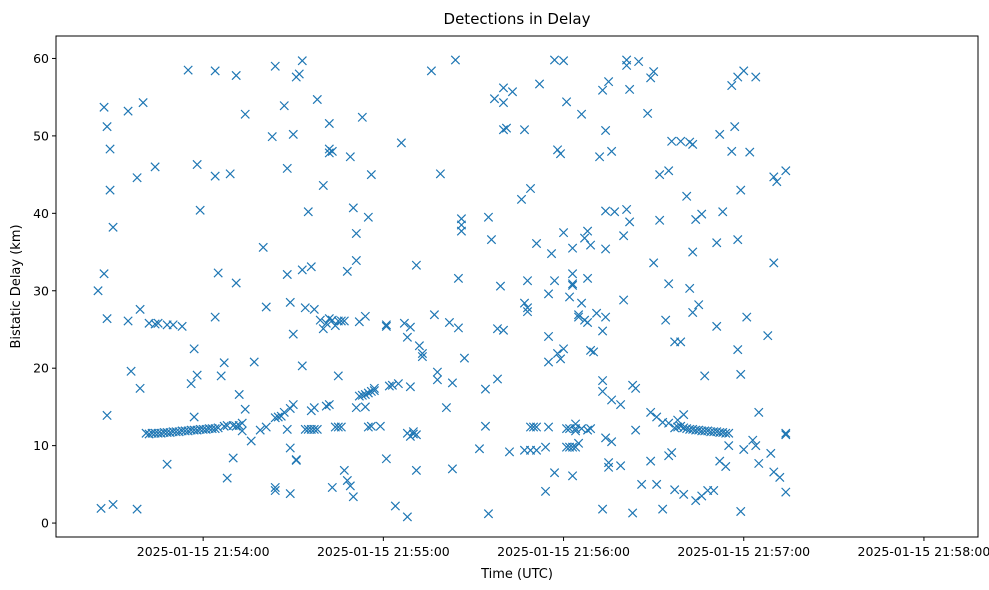 The width and height of the screenshot is (989, 590). What do you see at coordinates (516, 574) in the screenshot?
I see `x-axis-label: Time (UTC)` at bounding box center [516, 574].